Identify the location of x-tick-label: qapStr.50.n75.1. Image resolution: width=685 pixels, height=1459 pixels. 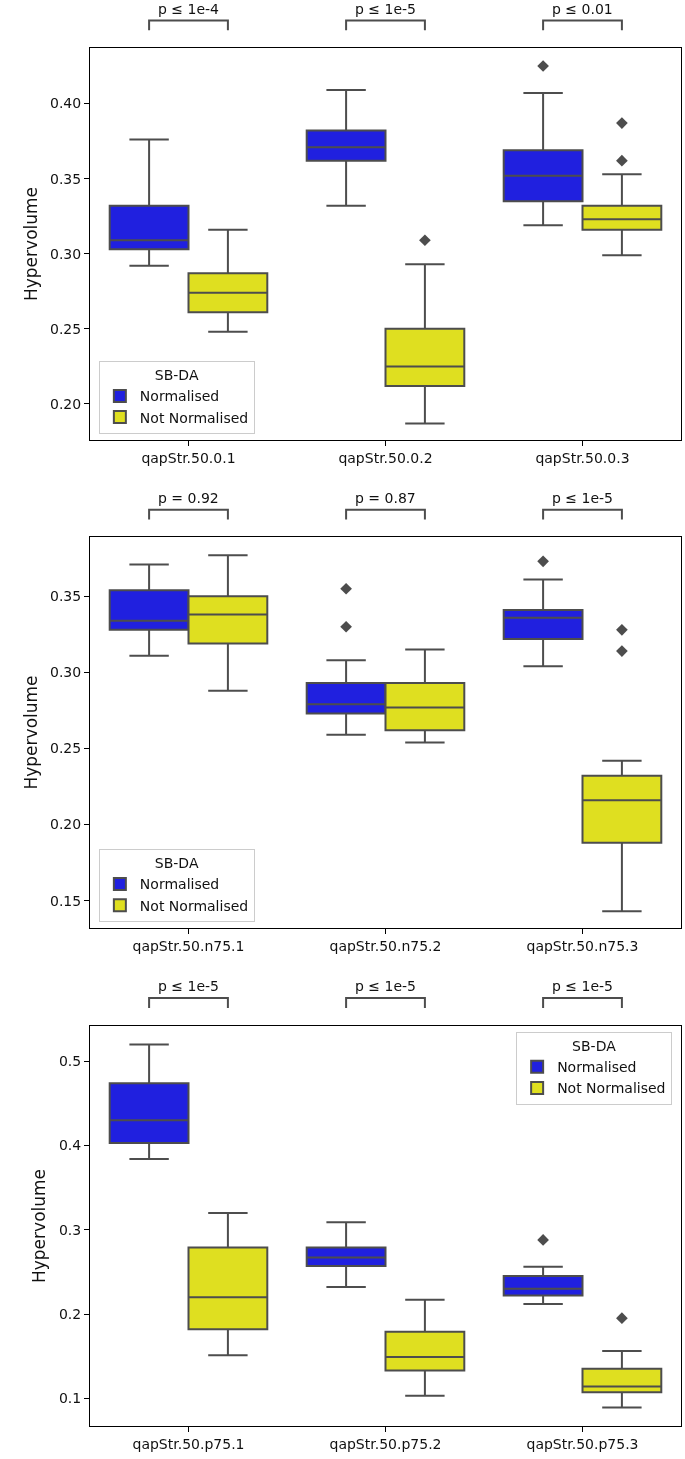
(188, 945).